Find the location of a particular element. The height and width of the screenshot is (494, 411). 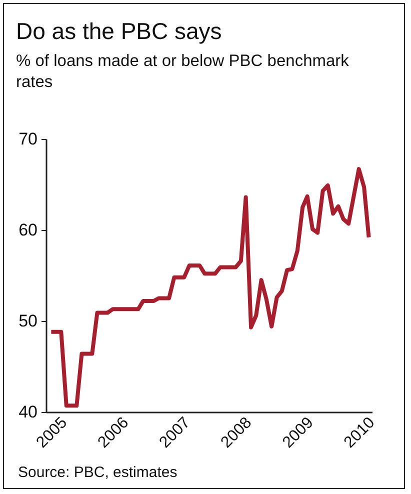

chart-subtitle: % of loans made at or below PBC benchmark rates is located at coordinates (183, 72).